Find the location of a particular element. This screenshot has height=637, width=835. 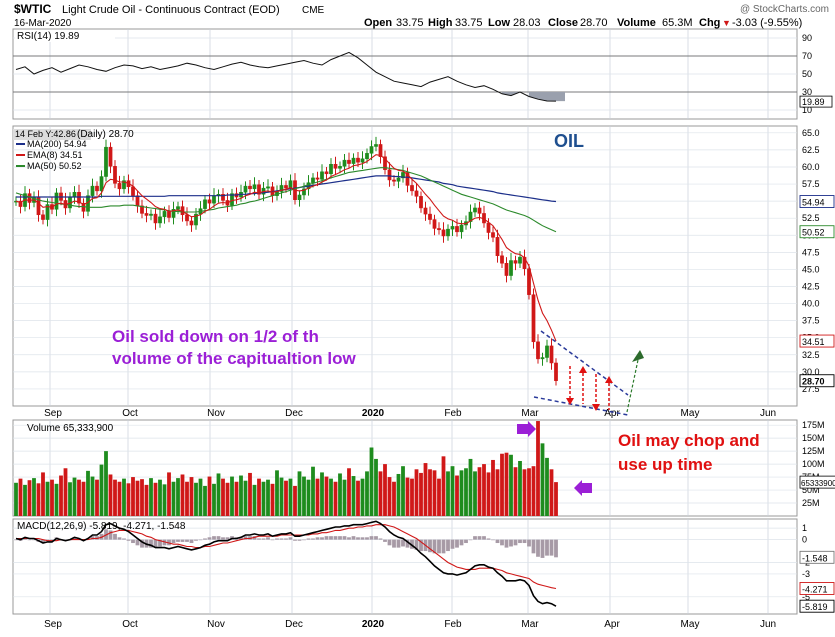

ohlc-open-label: Open is located at coordinates (378, 23).